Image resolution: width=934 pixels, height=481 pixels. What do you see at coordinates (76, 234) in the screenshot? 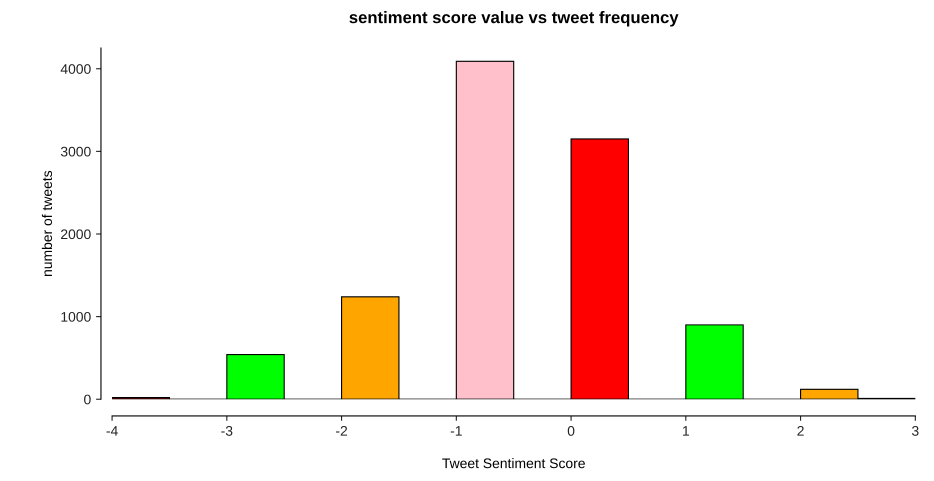
I see `y-tick-label: 2000` at bounding box center [76, 234].